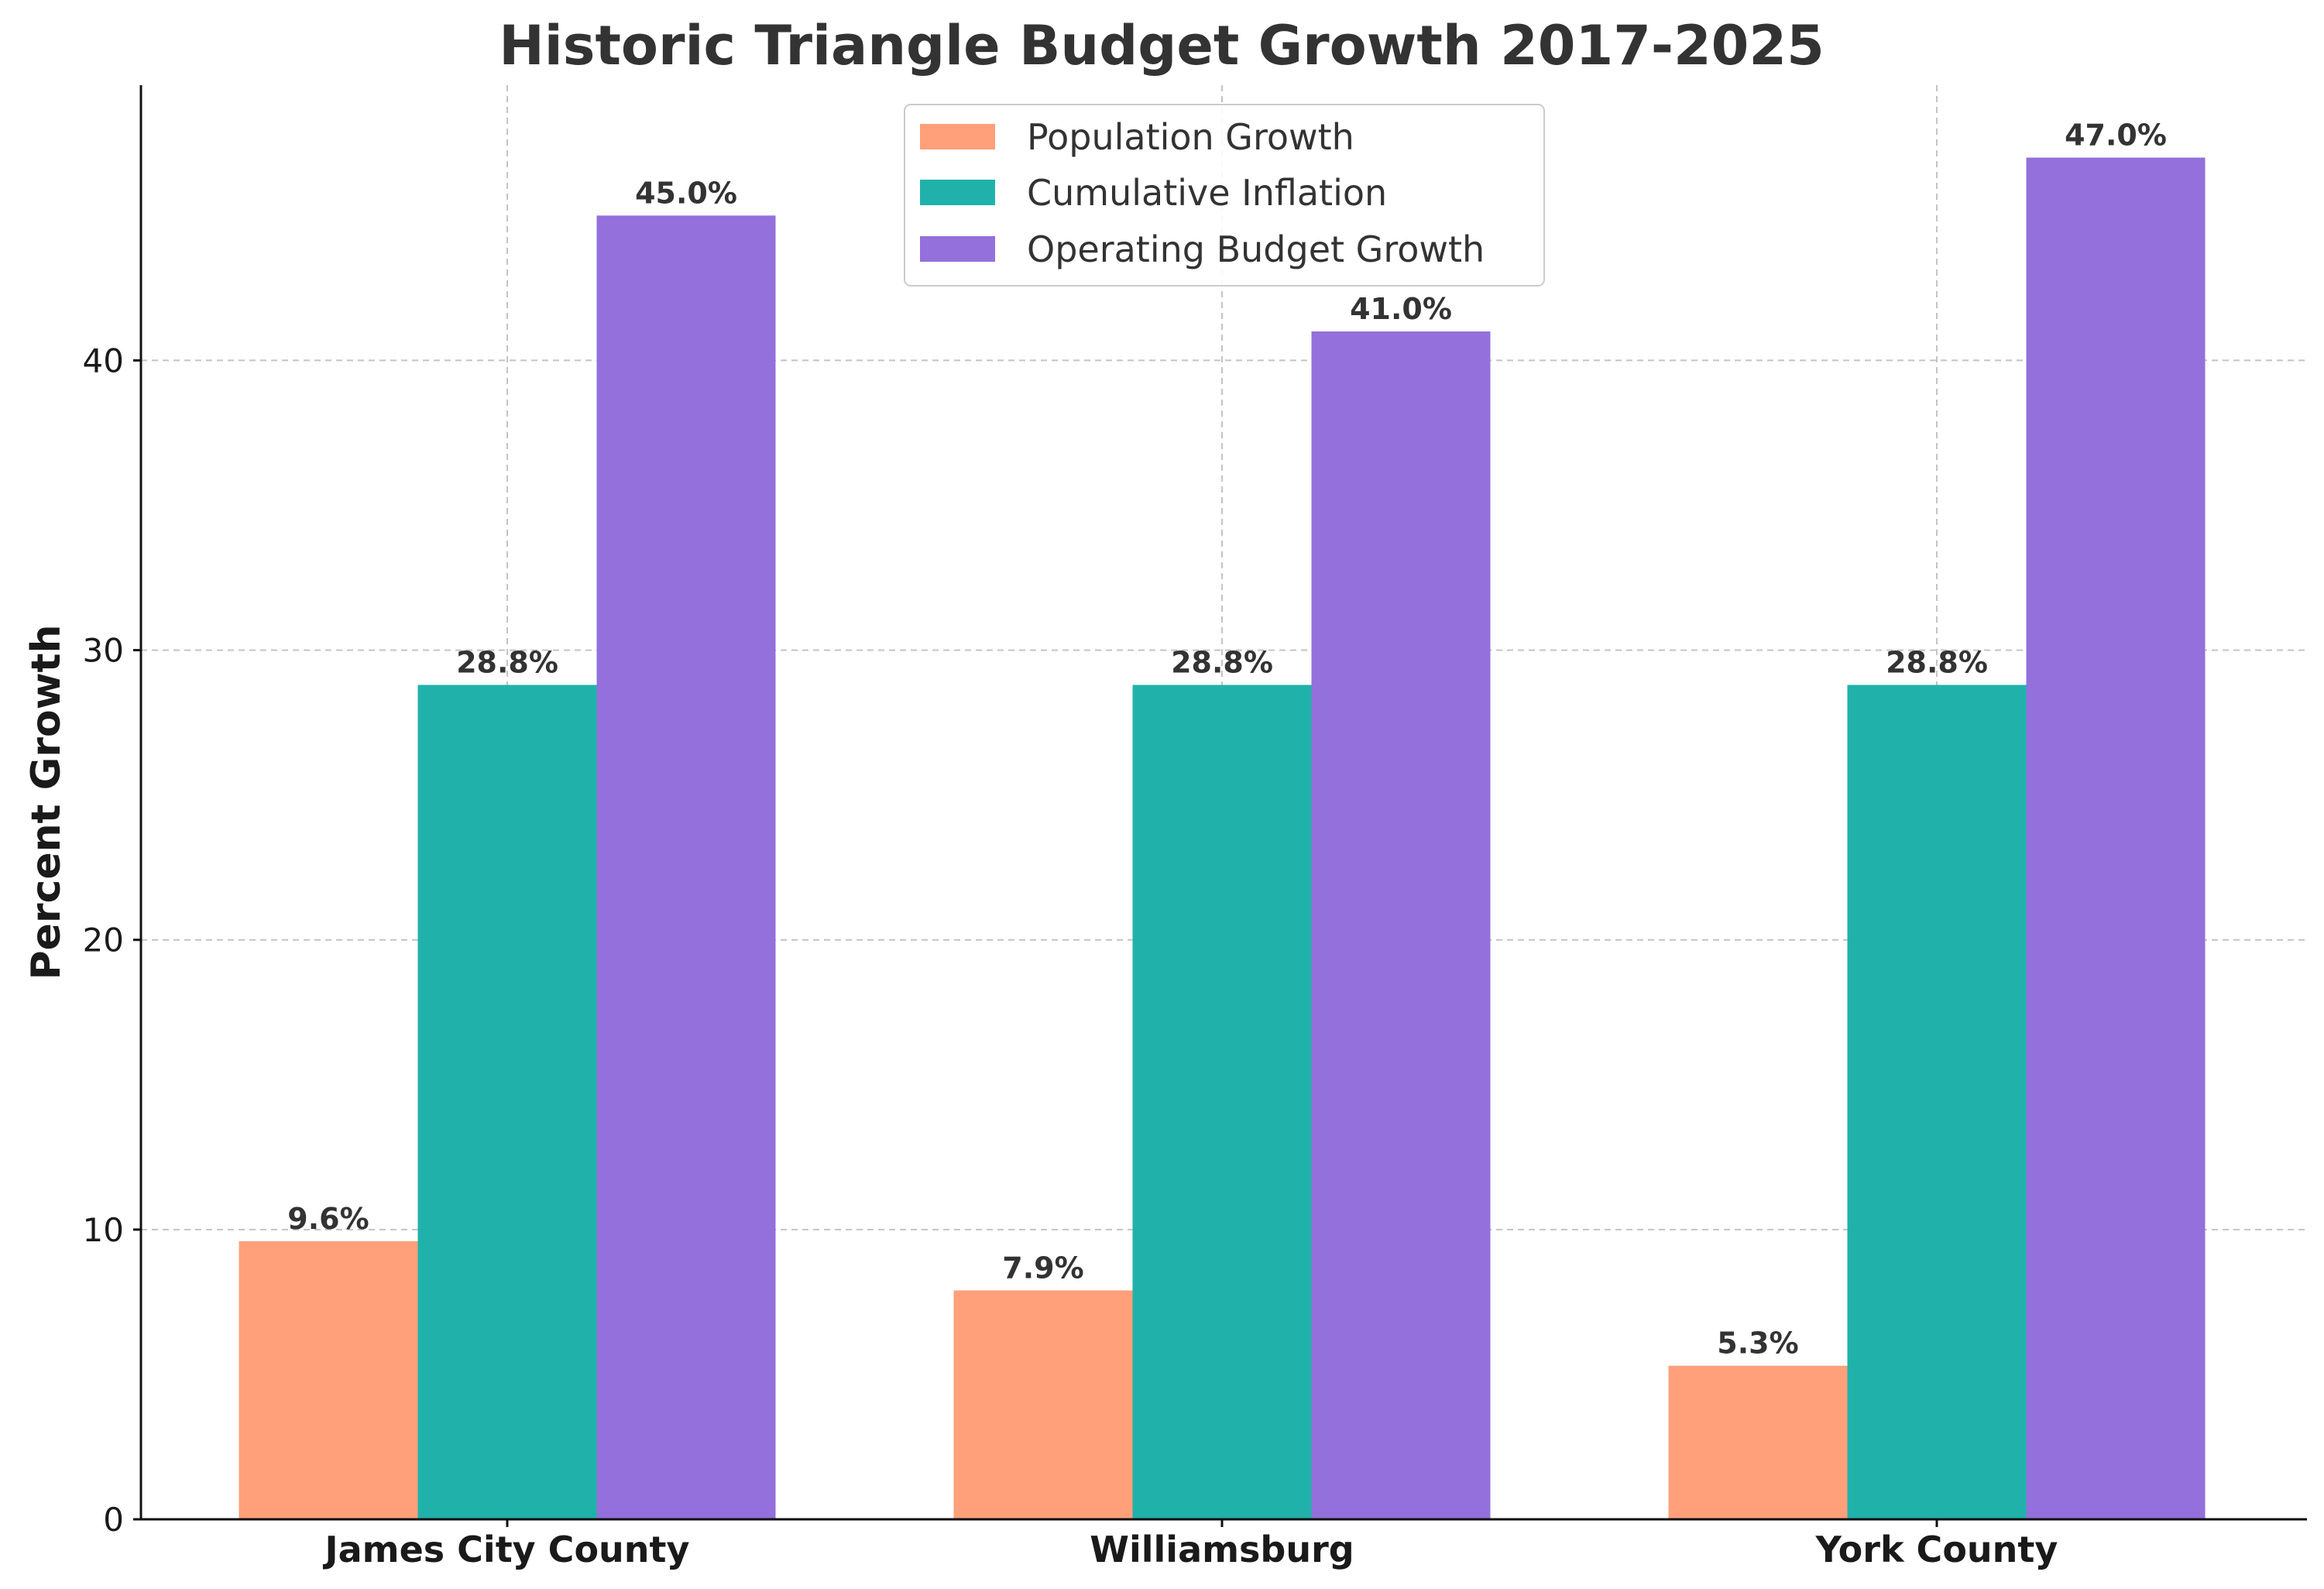 Image resolution: width=2324 pixels, height=1589 pixels. I want to click on legend-swatch-budget, so click(957, 249).